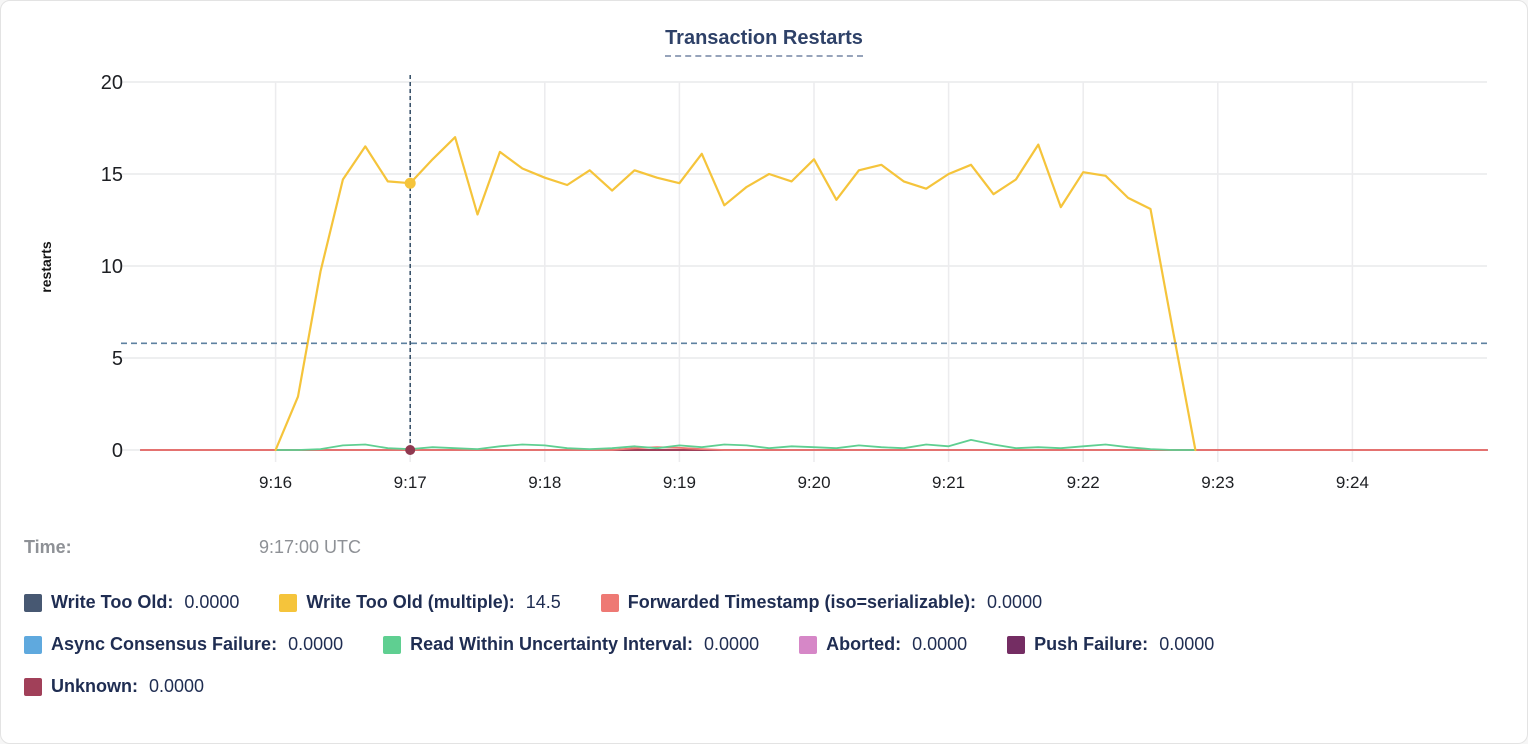 The height and width of the screenshot is (744, 1528). I want to click on legend-value: 14.5, so click(543, 602).